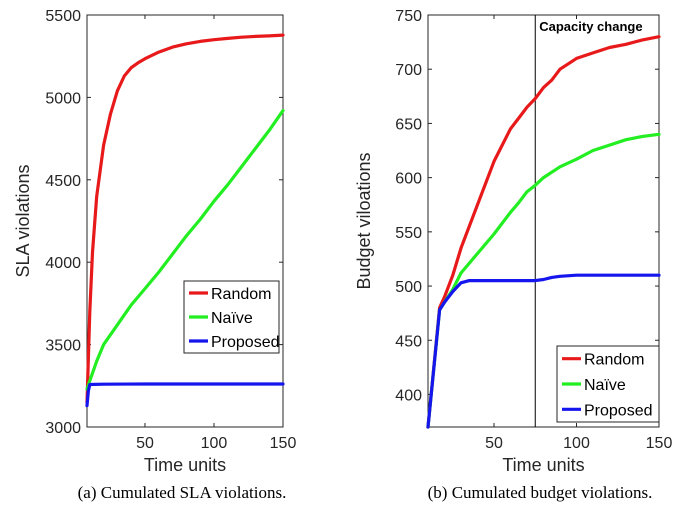 The height and width of the screenshot is (525, 699). What do you see at coordinates (408, 287) in the screenshot?
I see `y-tick-label: 500` at bounding box center [408, 287].